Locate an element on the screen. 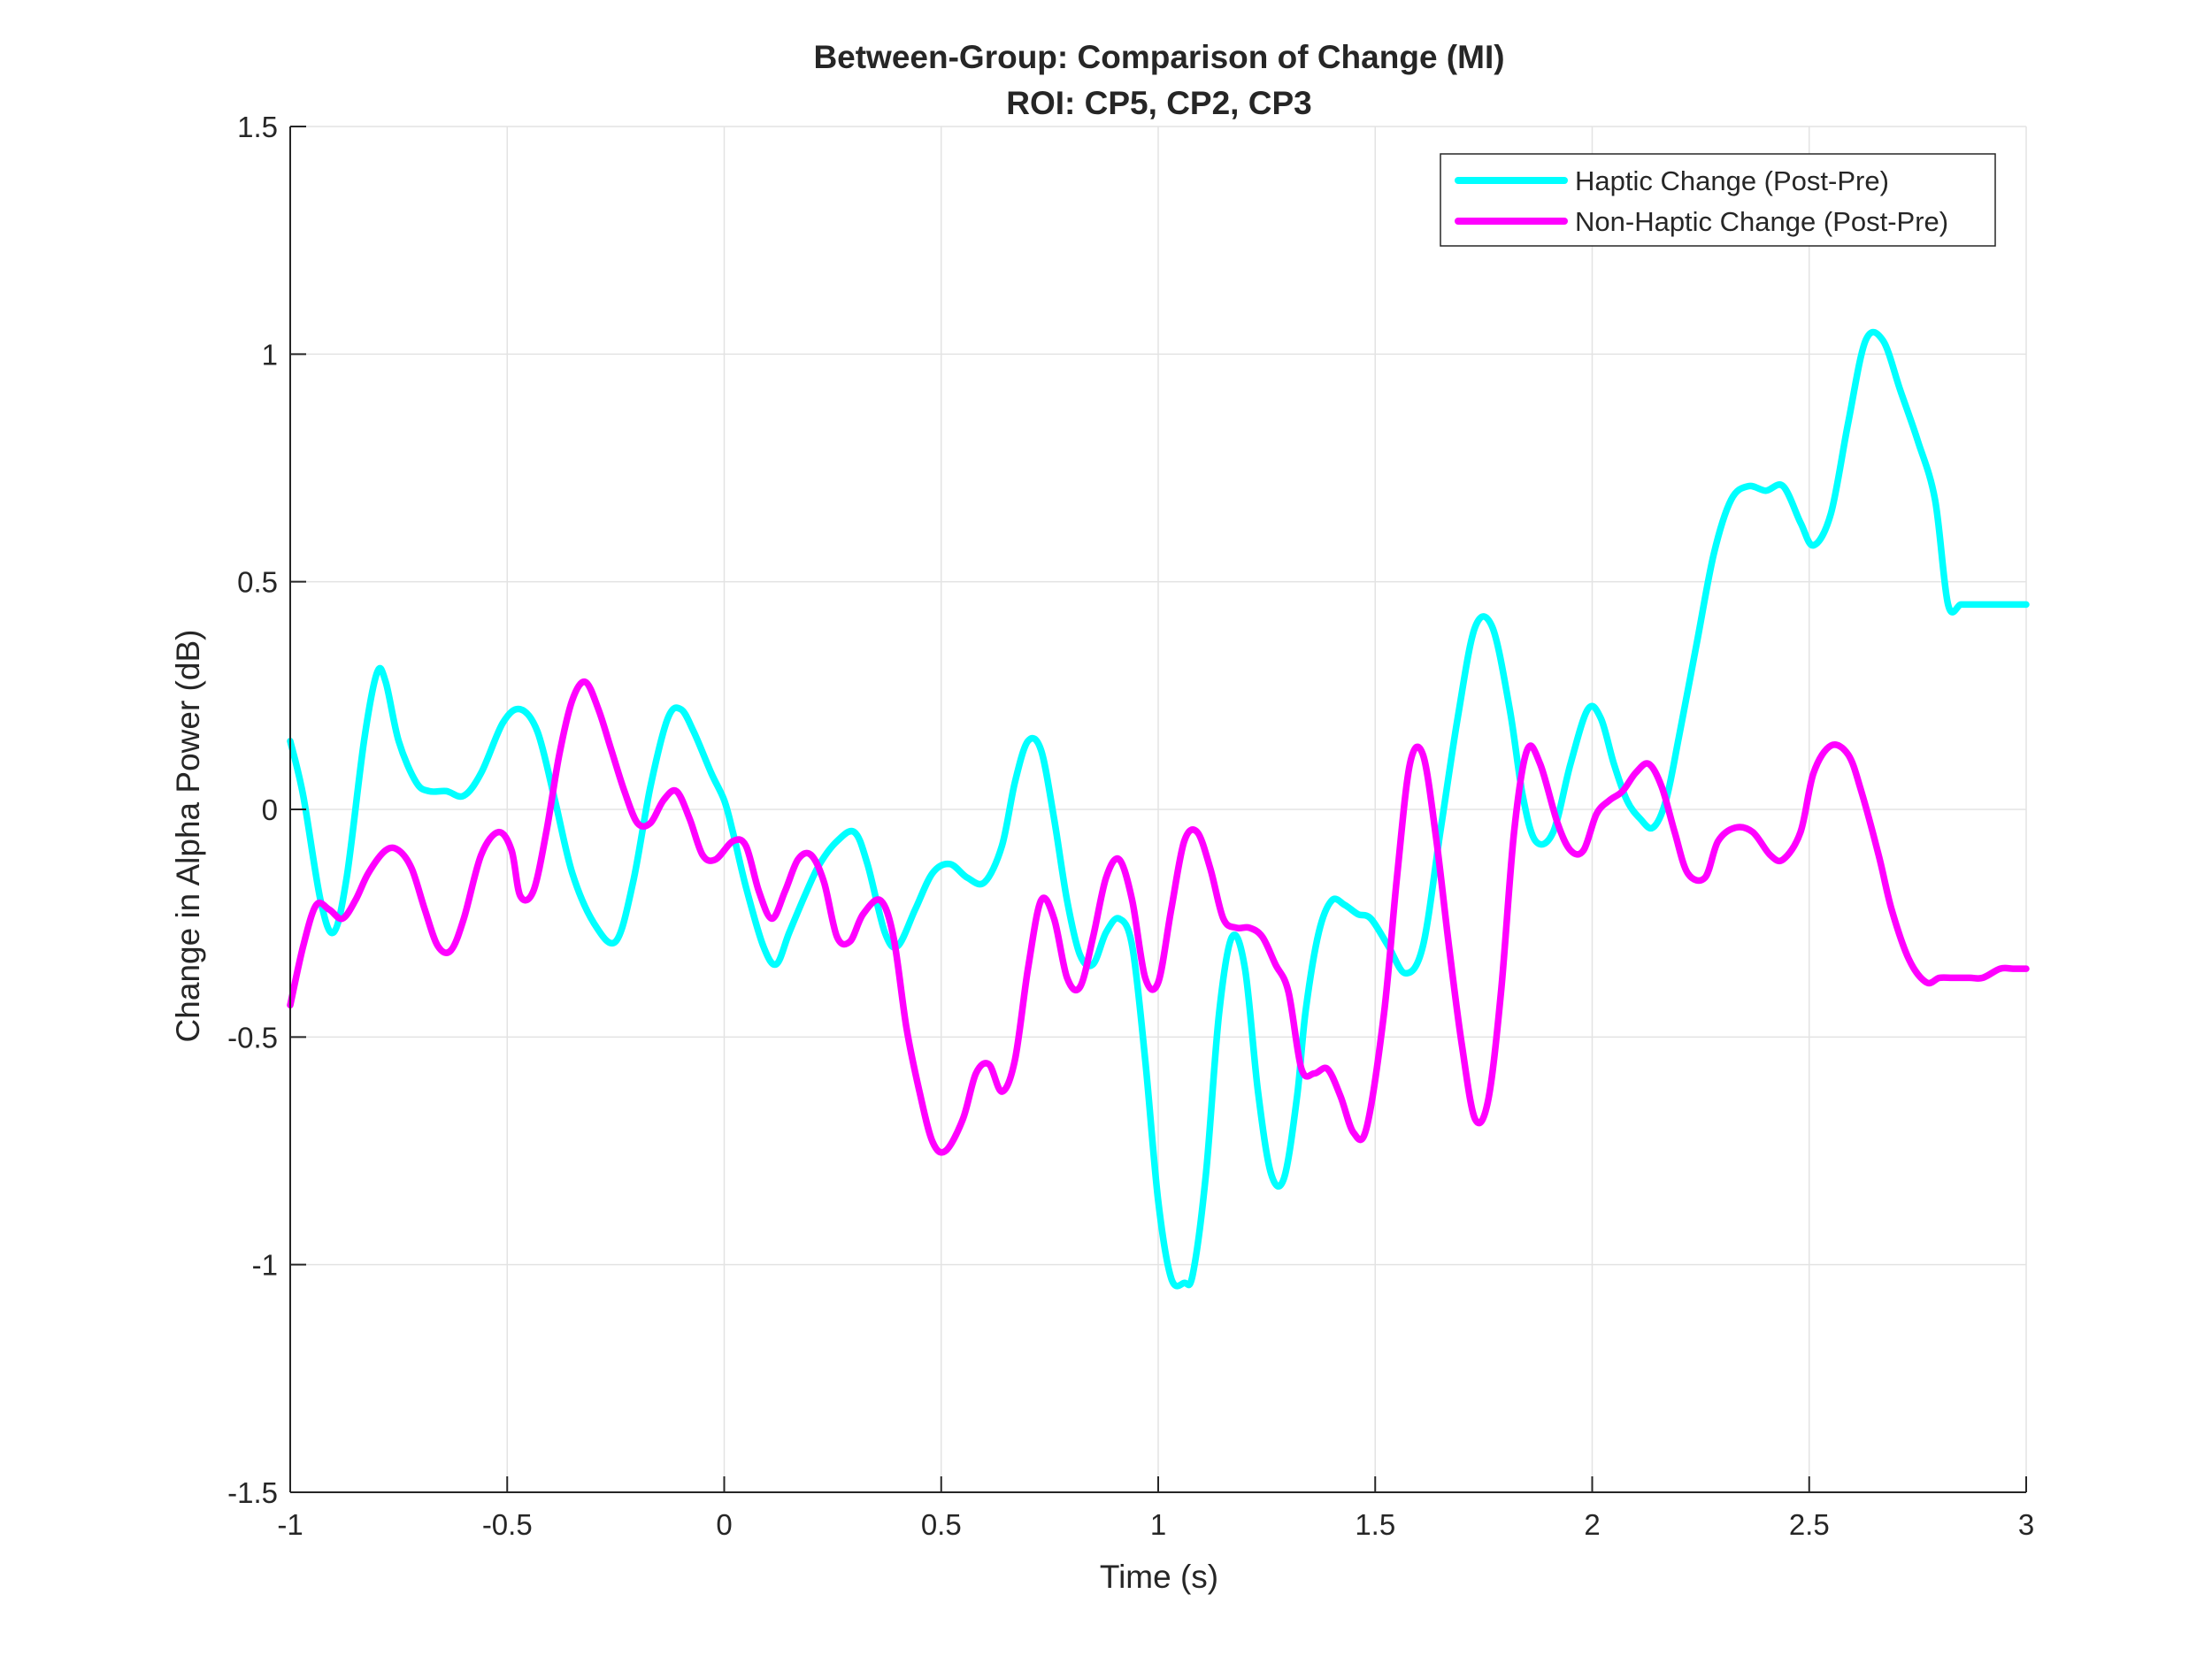 Image resolution: width=2212 pixels, height=1663 pixels. x-tick-label: 1.5 is located at coordinates (1375, 1525).